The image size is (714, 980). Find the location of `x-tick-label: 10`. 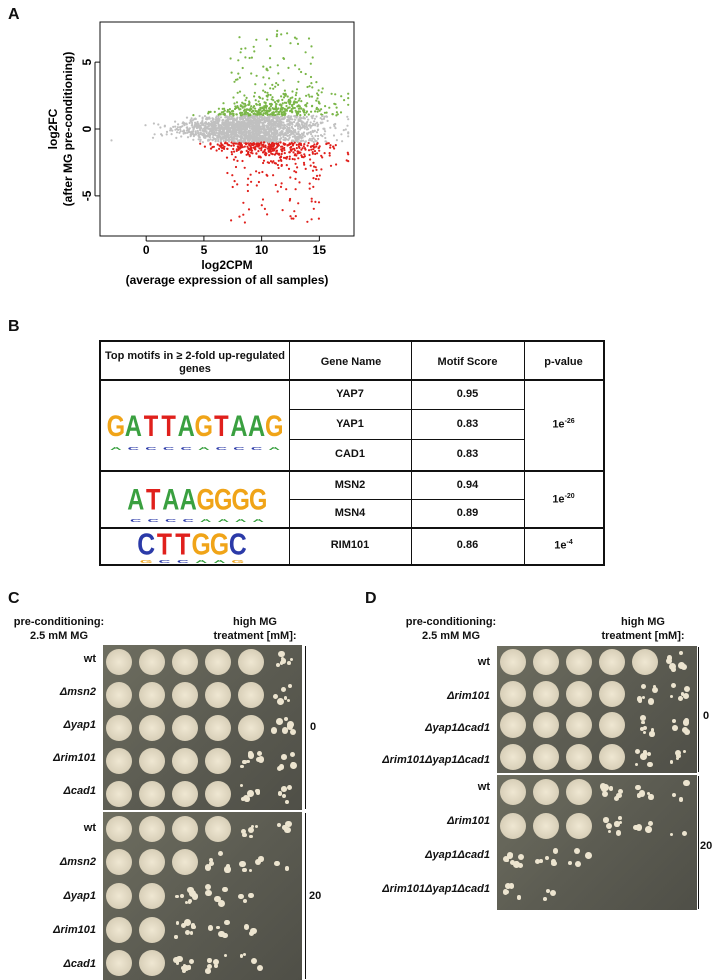

x-tick-label: 10 is located at coordinates (262, 250).